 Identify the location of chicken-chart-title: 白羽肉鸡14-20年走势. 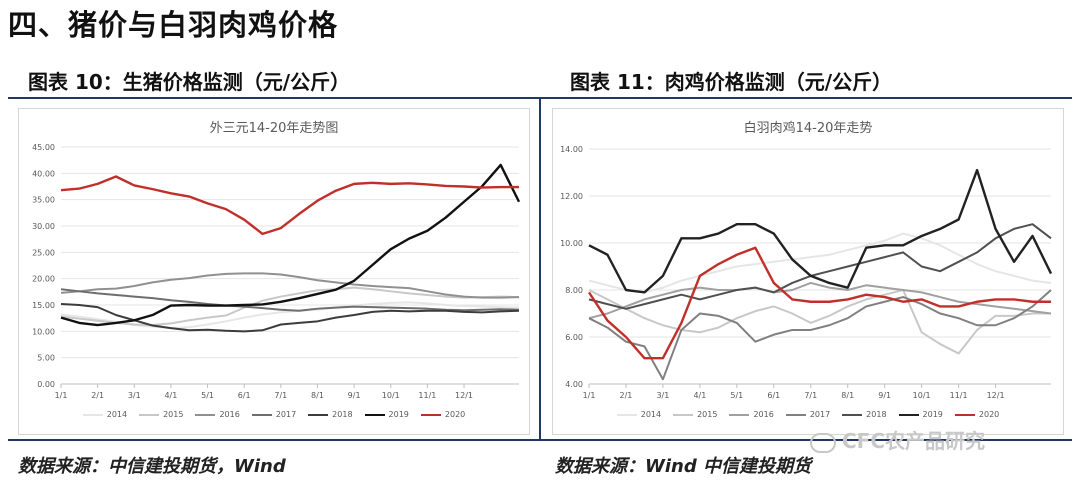
(808, 128).